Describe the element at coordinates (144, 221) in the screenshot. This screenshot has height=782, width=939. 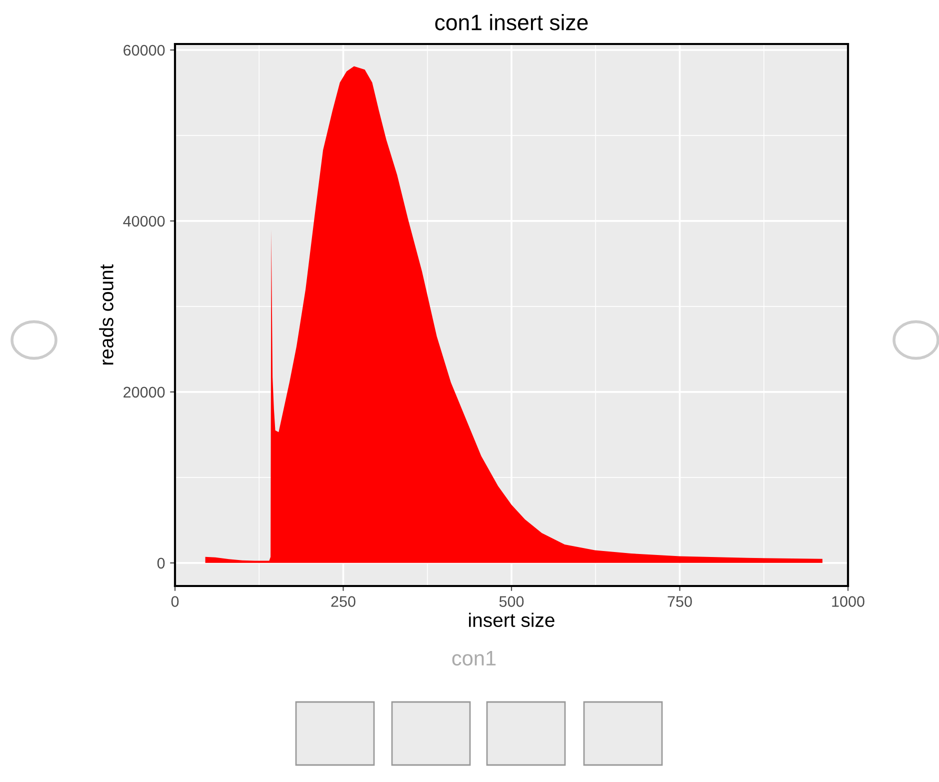
I see `y-tick-label: 40000` at that location.